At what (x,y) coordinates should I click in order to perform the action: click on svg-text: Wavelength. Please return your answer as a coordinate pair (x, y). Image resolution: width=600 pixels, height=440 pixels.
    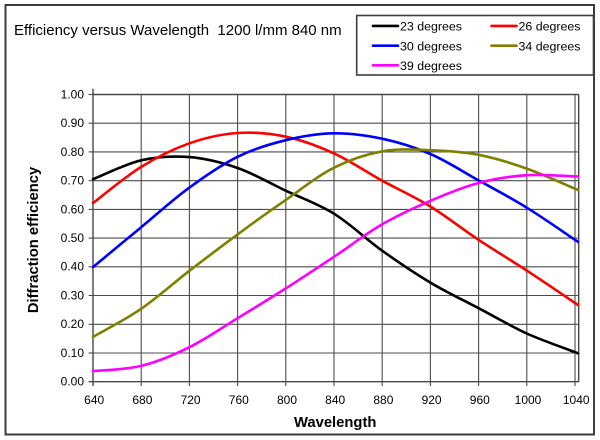
    Looking at the image, I should click on (335, 423).